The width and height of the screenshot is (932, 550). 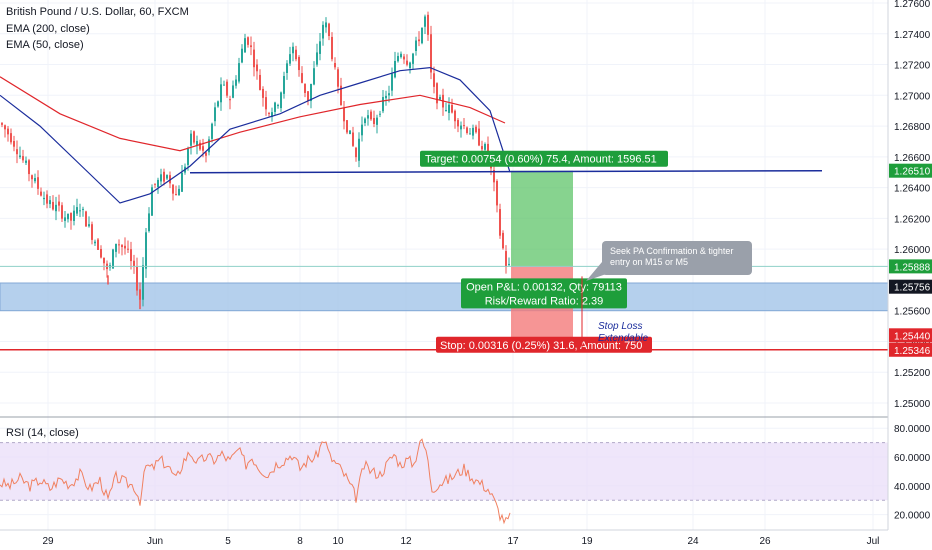 I want to click on time-axis: 29 Jun 5 8 10 12 17 19 24 26 Jul, so click(x=444, y=538).